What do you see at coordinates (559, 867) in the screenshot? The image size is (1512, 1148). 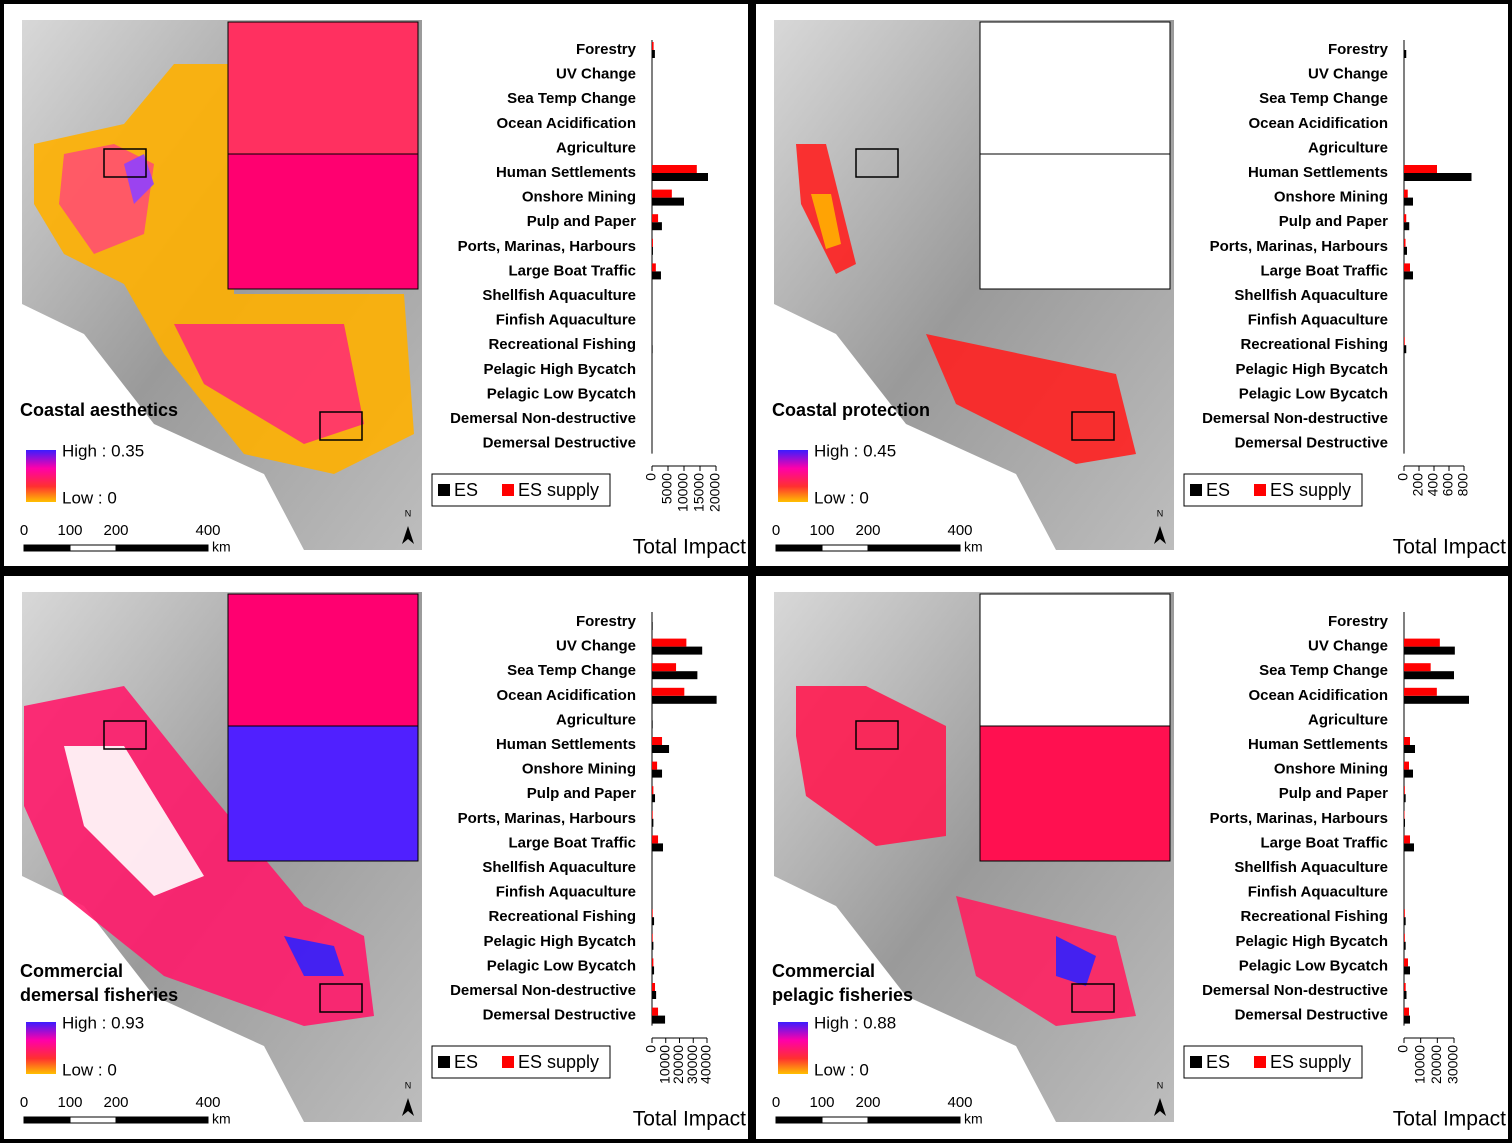 I see `category-label: Shellfish Aquaculture` at bounding box center [559, 867].